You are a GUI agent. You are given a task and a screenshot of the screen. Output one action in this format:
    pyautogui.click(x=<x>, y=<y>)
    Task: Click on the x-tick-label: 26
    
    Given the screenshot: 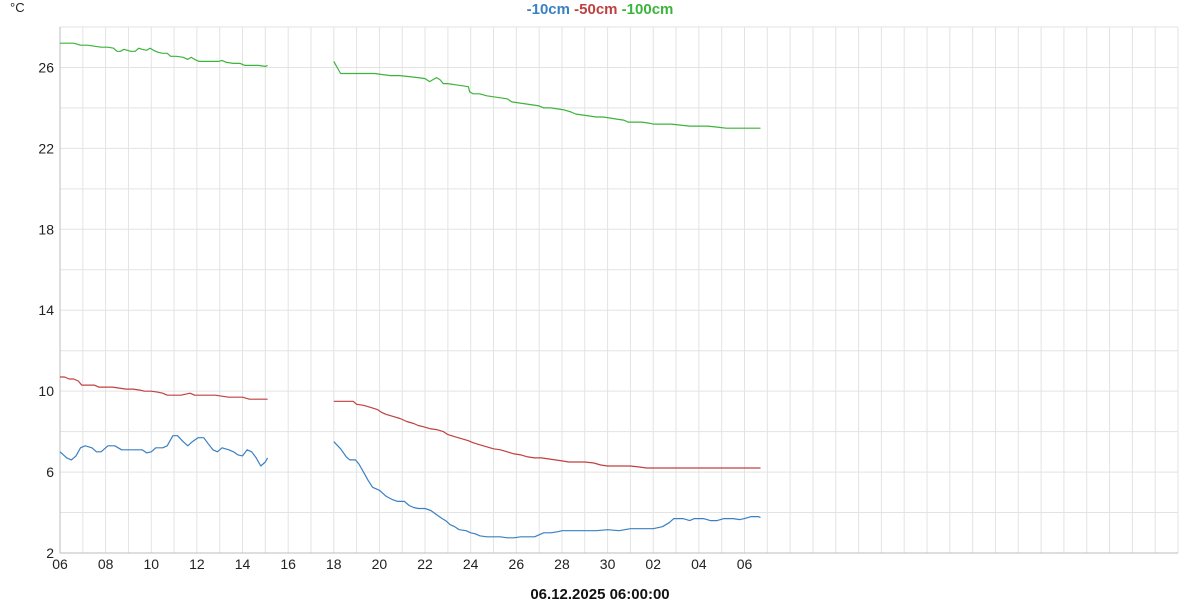 What is the action you would take?
    pyautogui.click(x=517, y=564)
    